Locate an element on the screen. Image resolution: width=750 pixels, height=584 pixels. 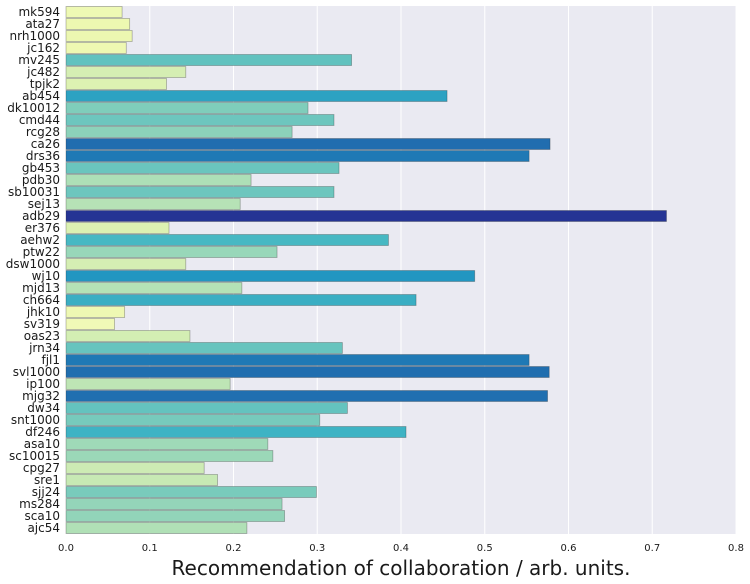
y-tick-label: adb29 is located at coordinates (41, 216).